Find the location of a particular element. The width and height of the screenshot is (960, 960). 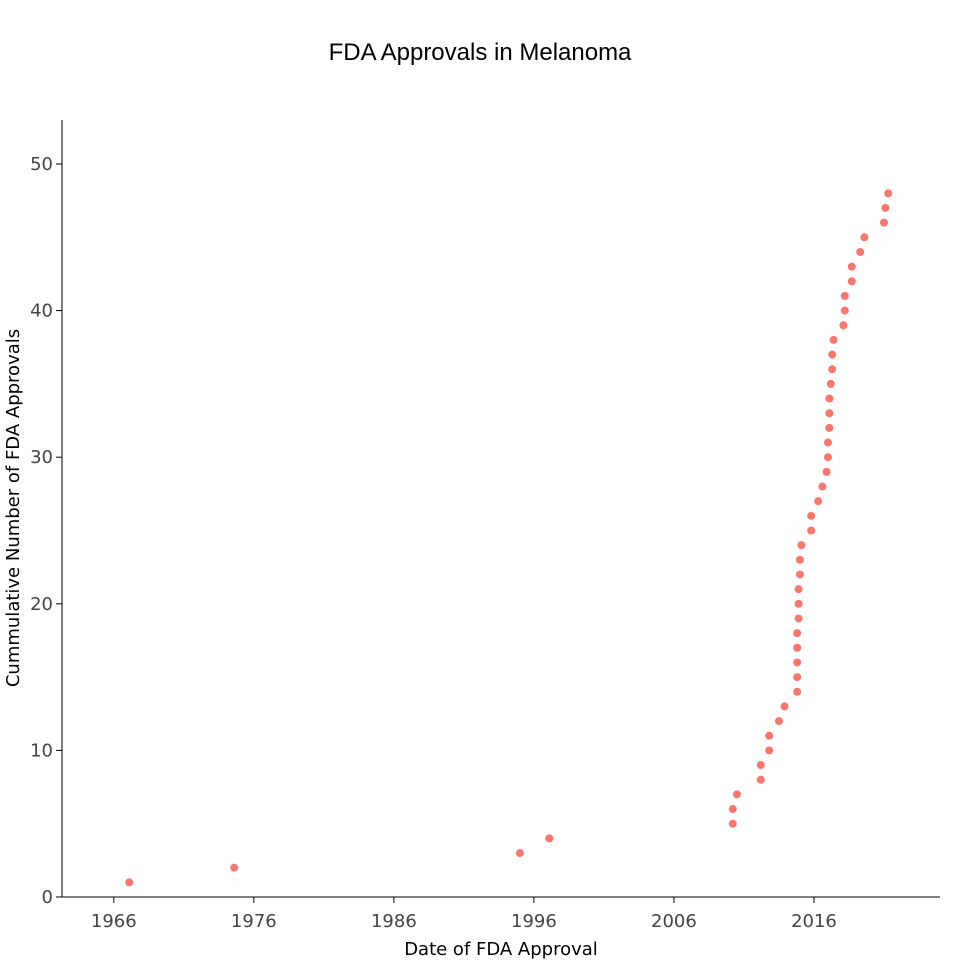

x-tick-label: 1966 is located at coordinates (114, 921).